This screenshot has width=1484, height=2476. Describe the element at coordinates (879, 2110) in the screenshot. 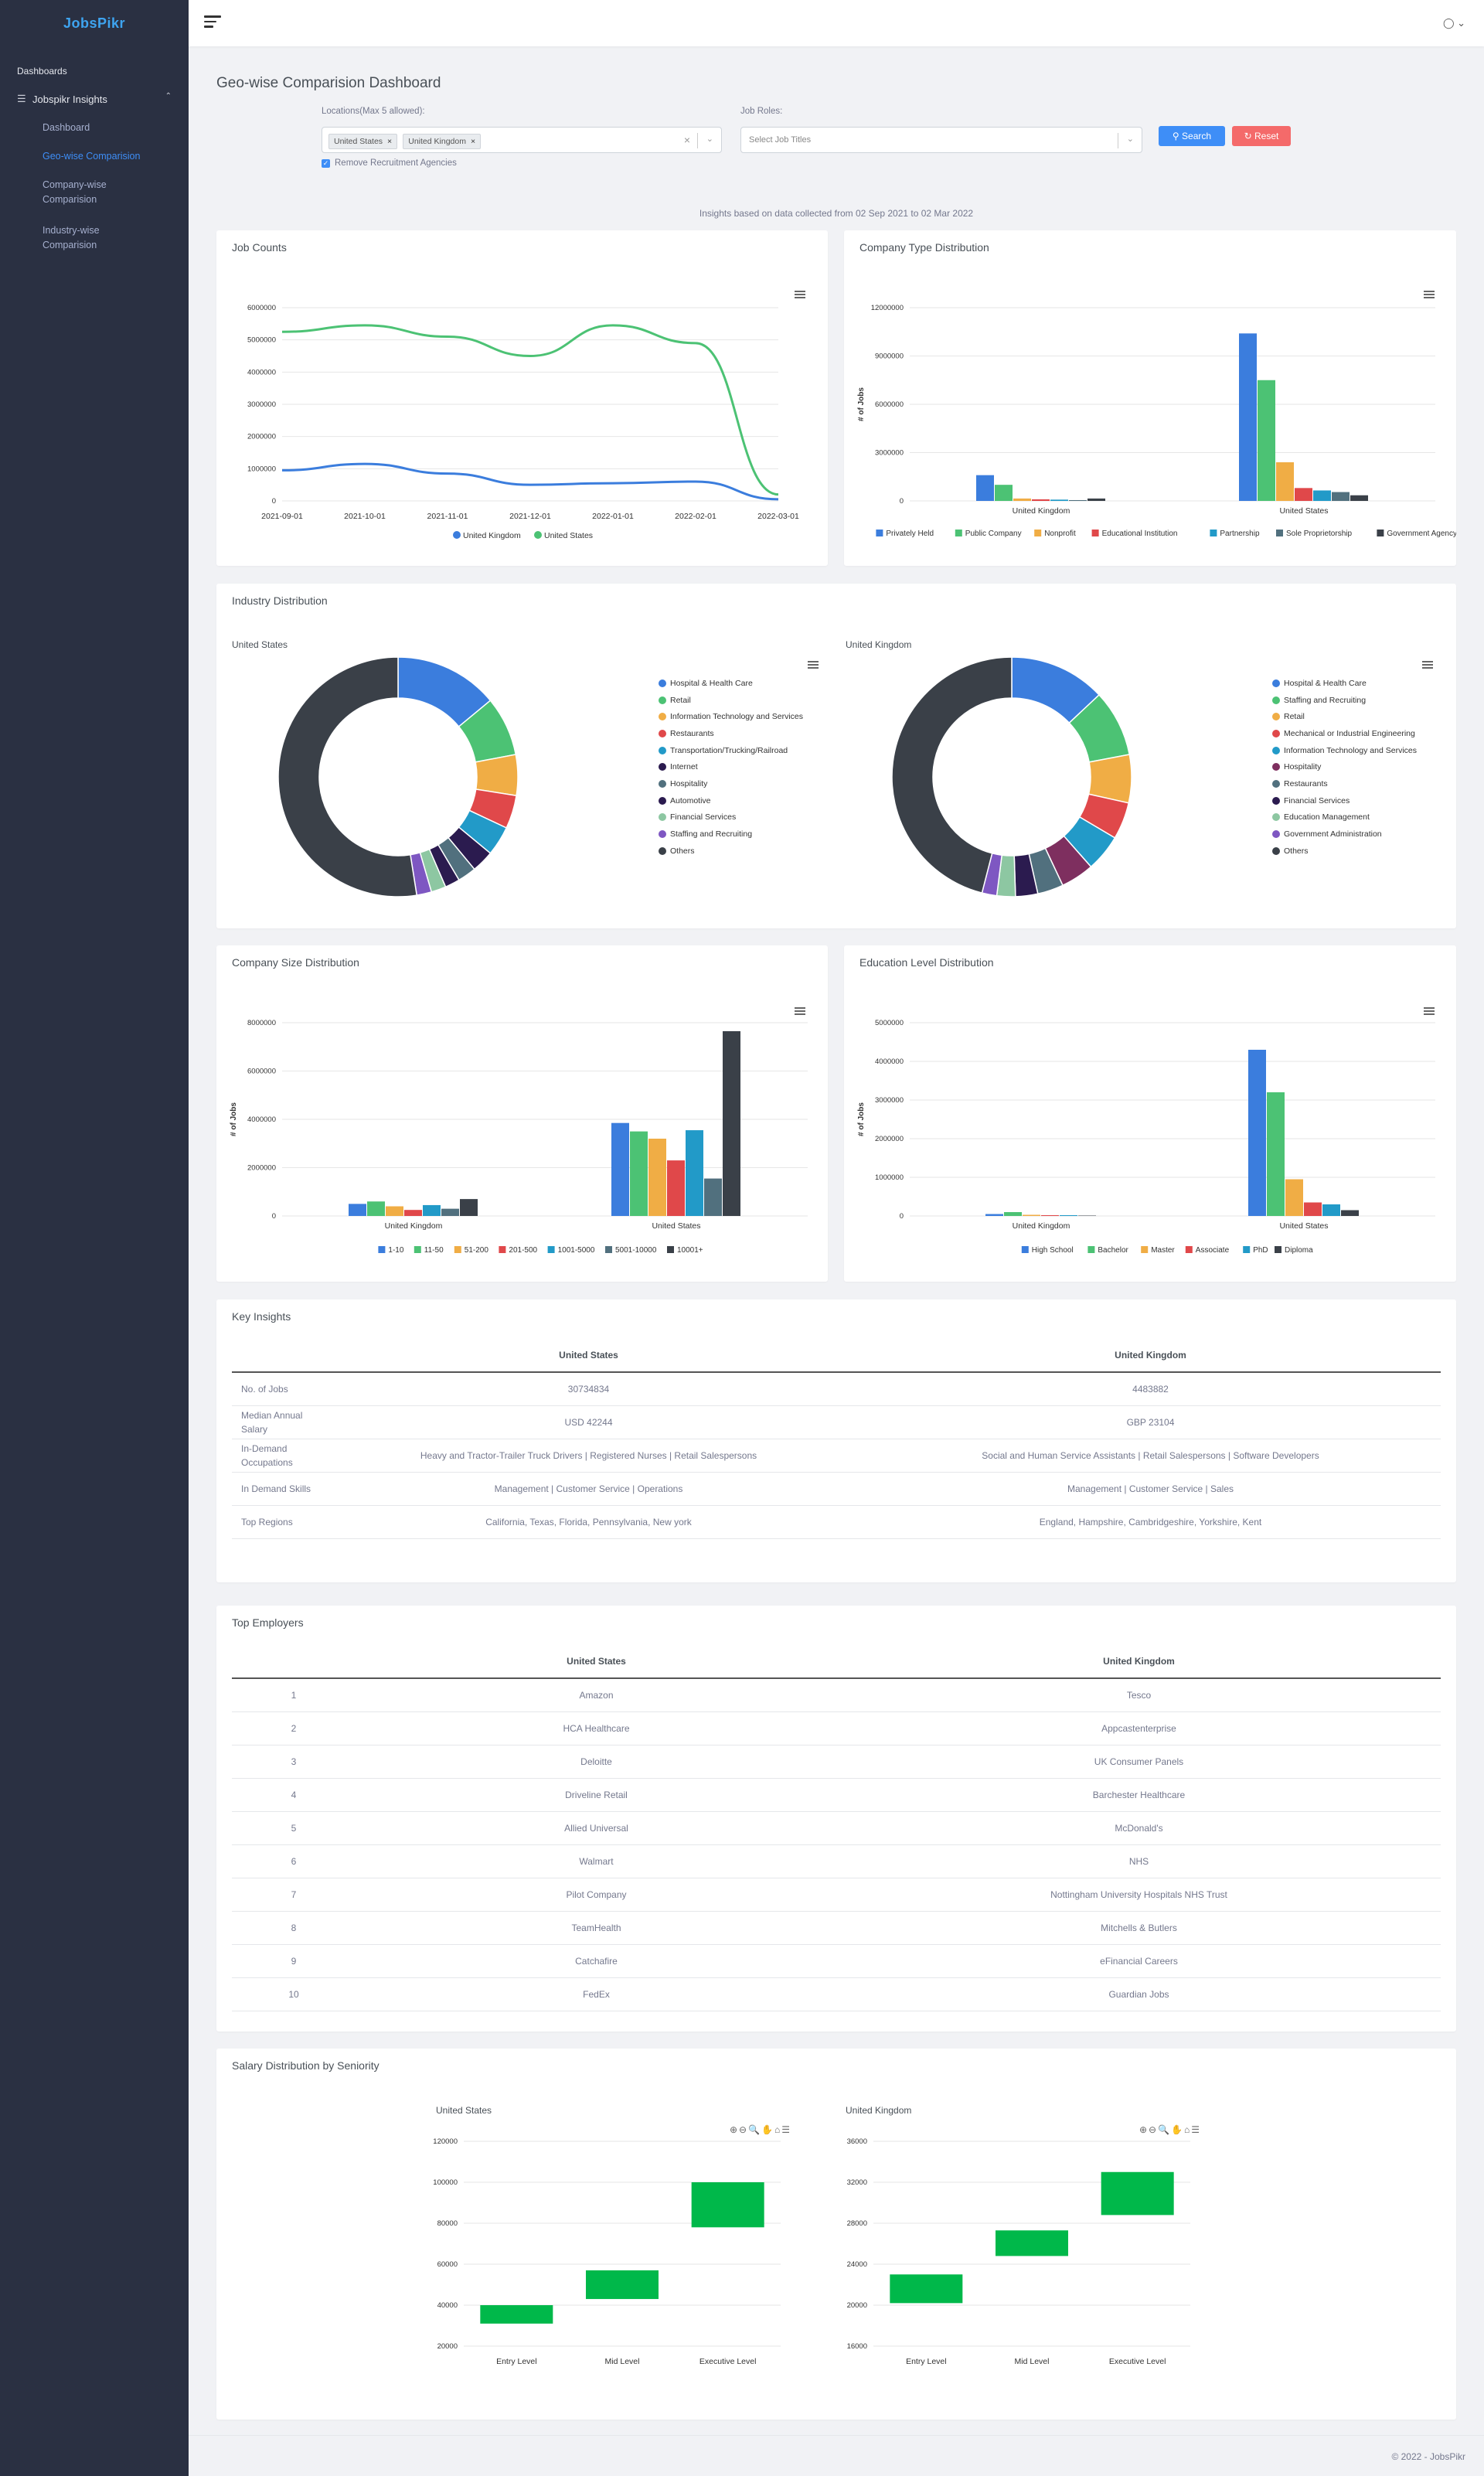

I see `uk-salary-label: United Kingdom` at that location.